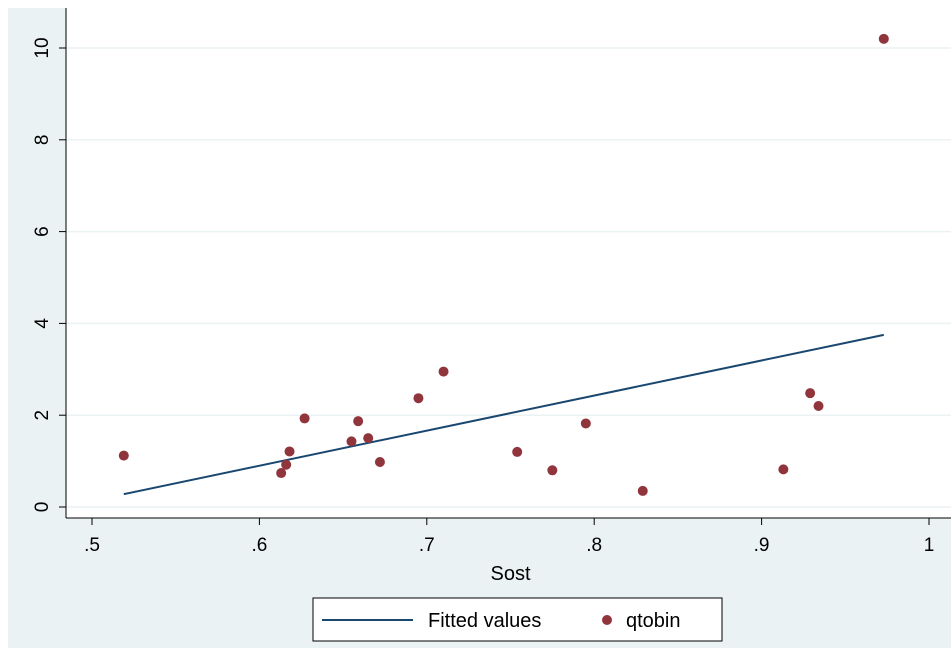 The width and height of the screenshot is (951, 648). What do you see at coordinates (510, 574) in the screenshot?
I see `x-axis-title: Sost` at bounding box center [510, 574].